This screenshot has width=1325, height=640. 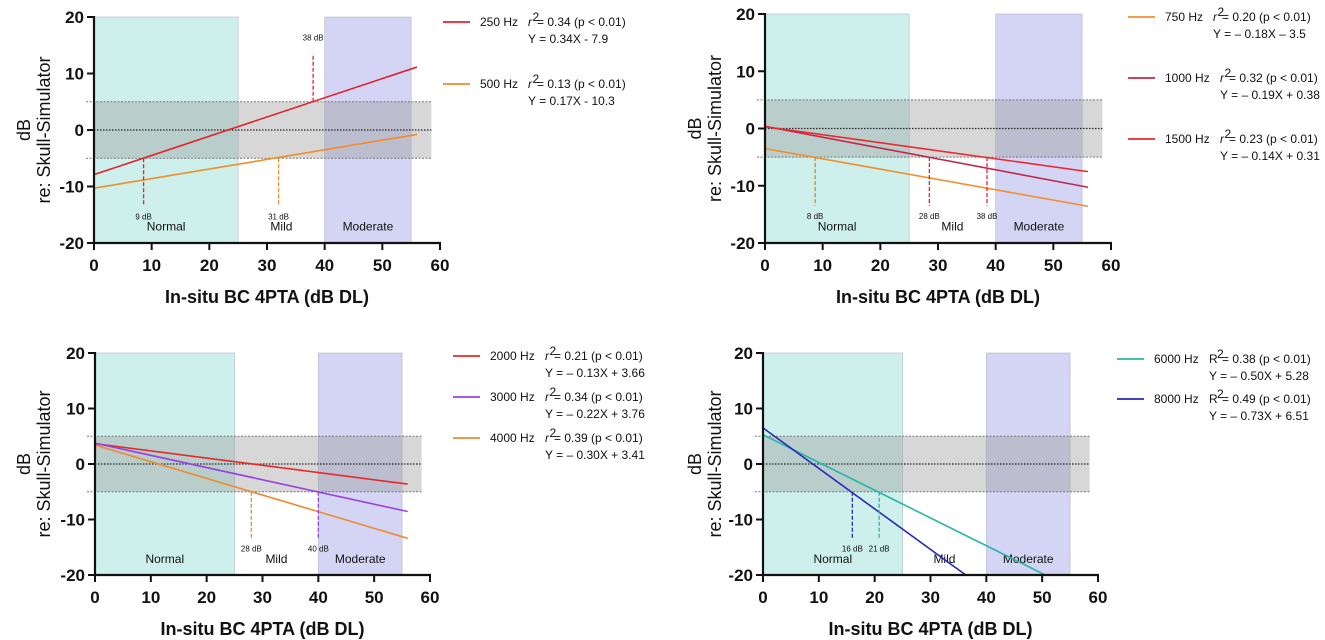 I want to click on legend-stat: = 0.21 (p < 0.01), so click(x=598, y=356).